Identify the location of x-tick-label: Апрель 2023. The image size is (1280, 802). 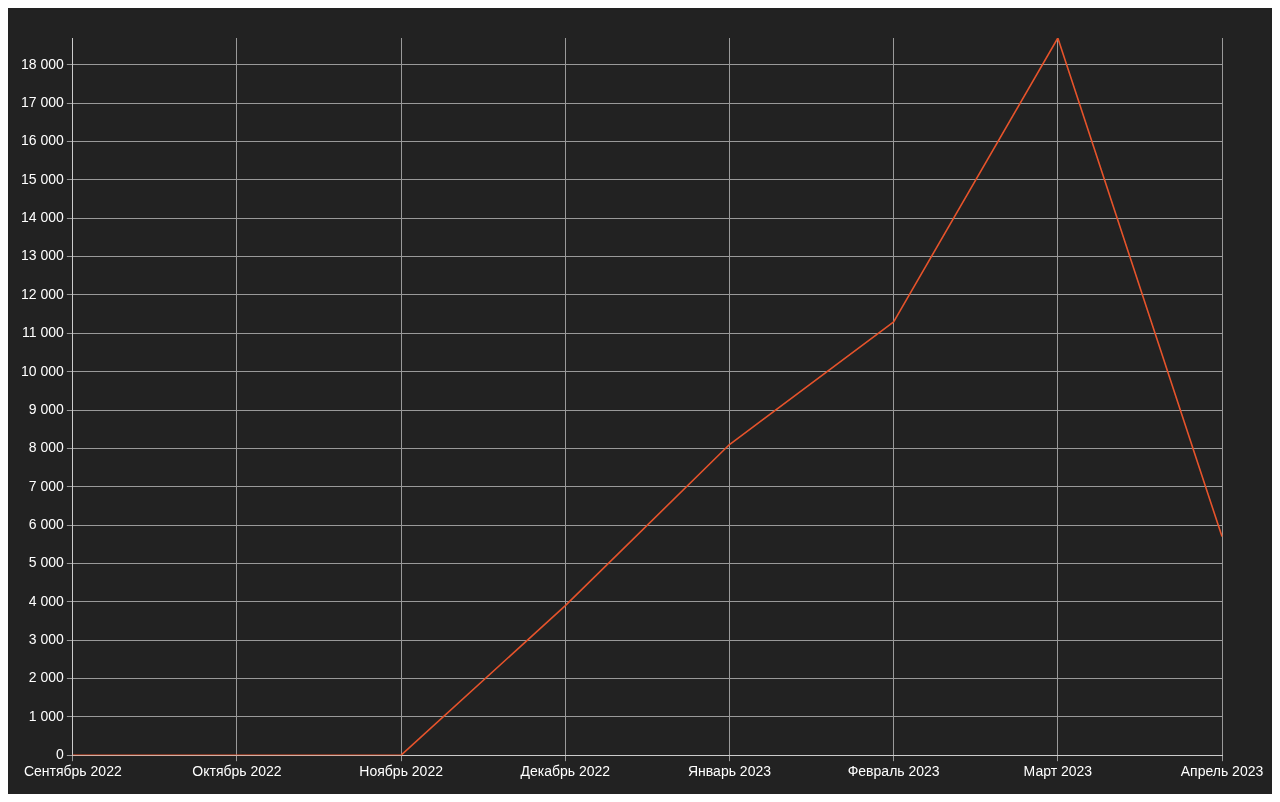
(1222, 771).